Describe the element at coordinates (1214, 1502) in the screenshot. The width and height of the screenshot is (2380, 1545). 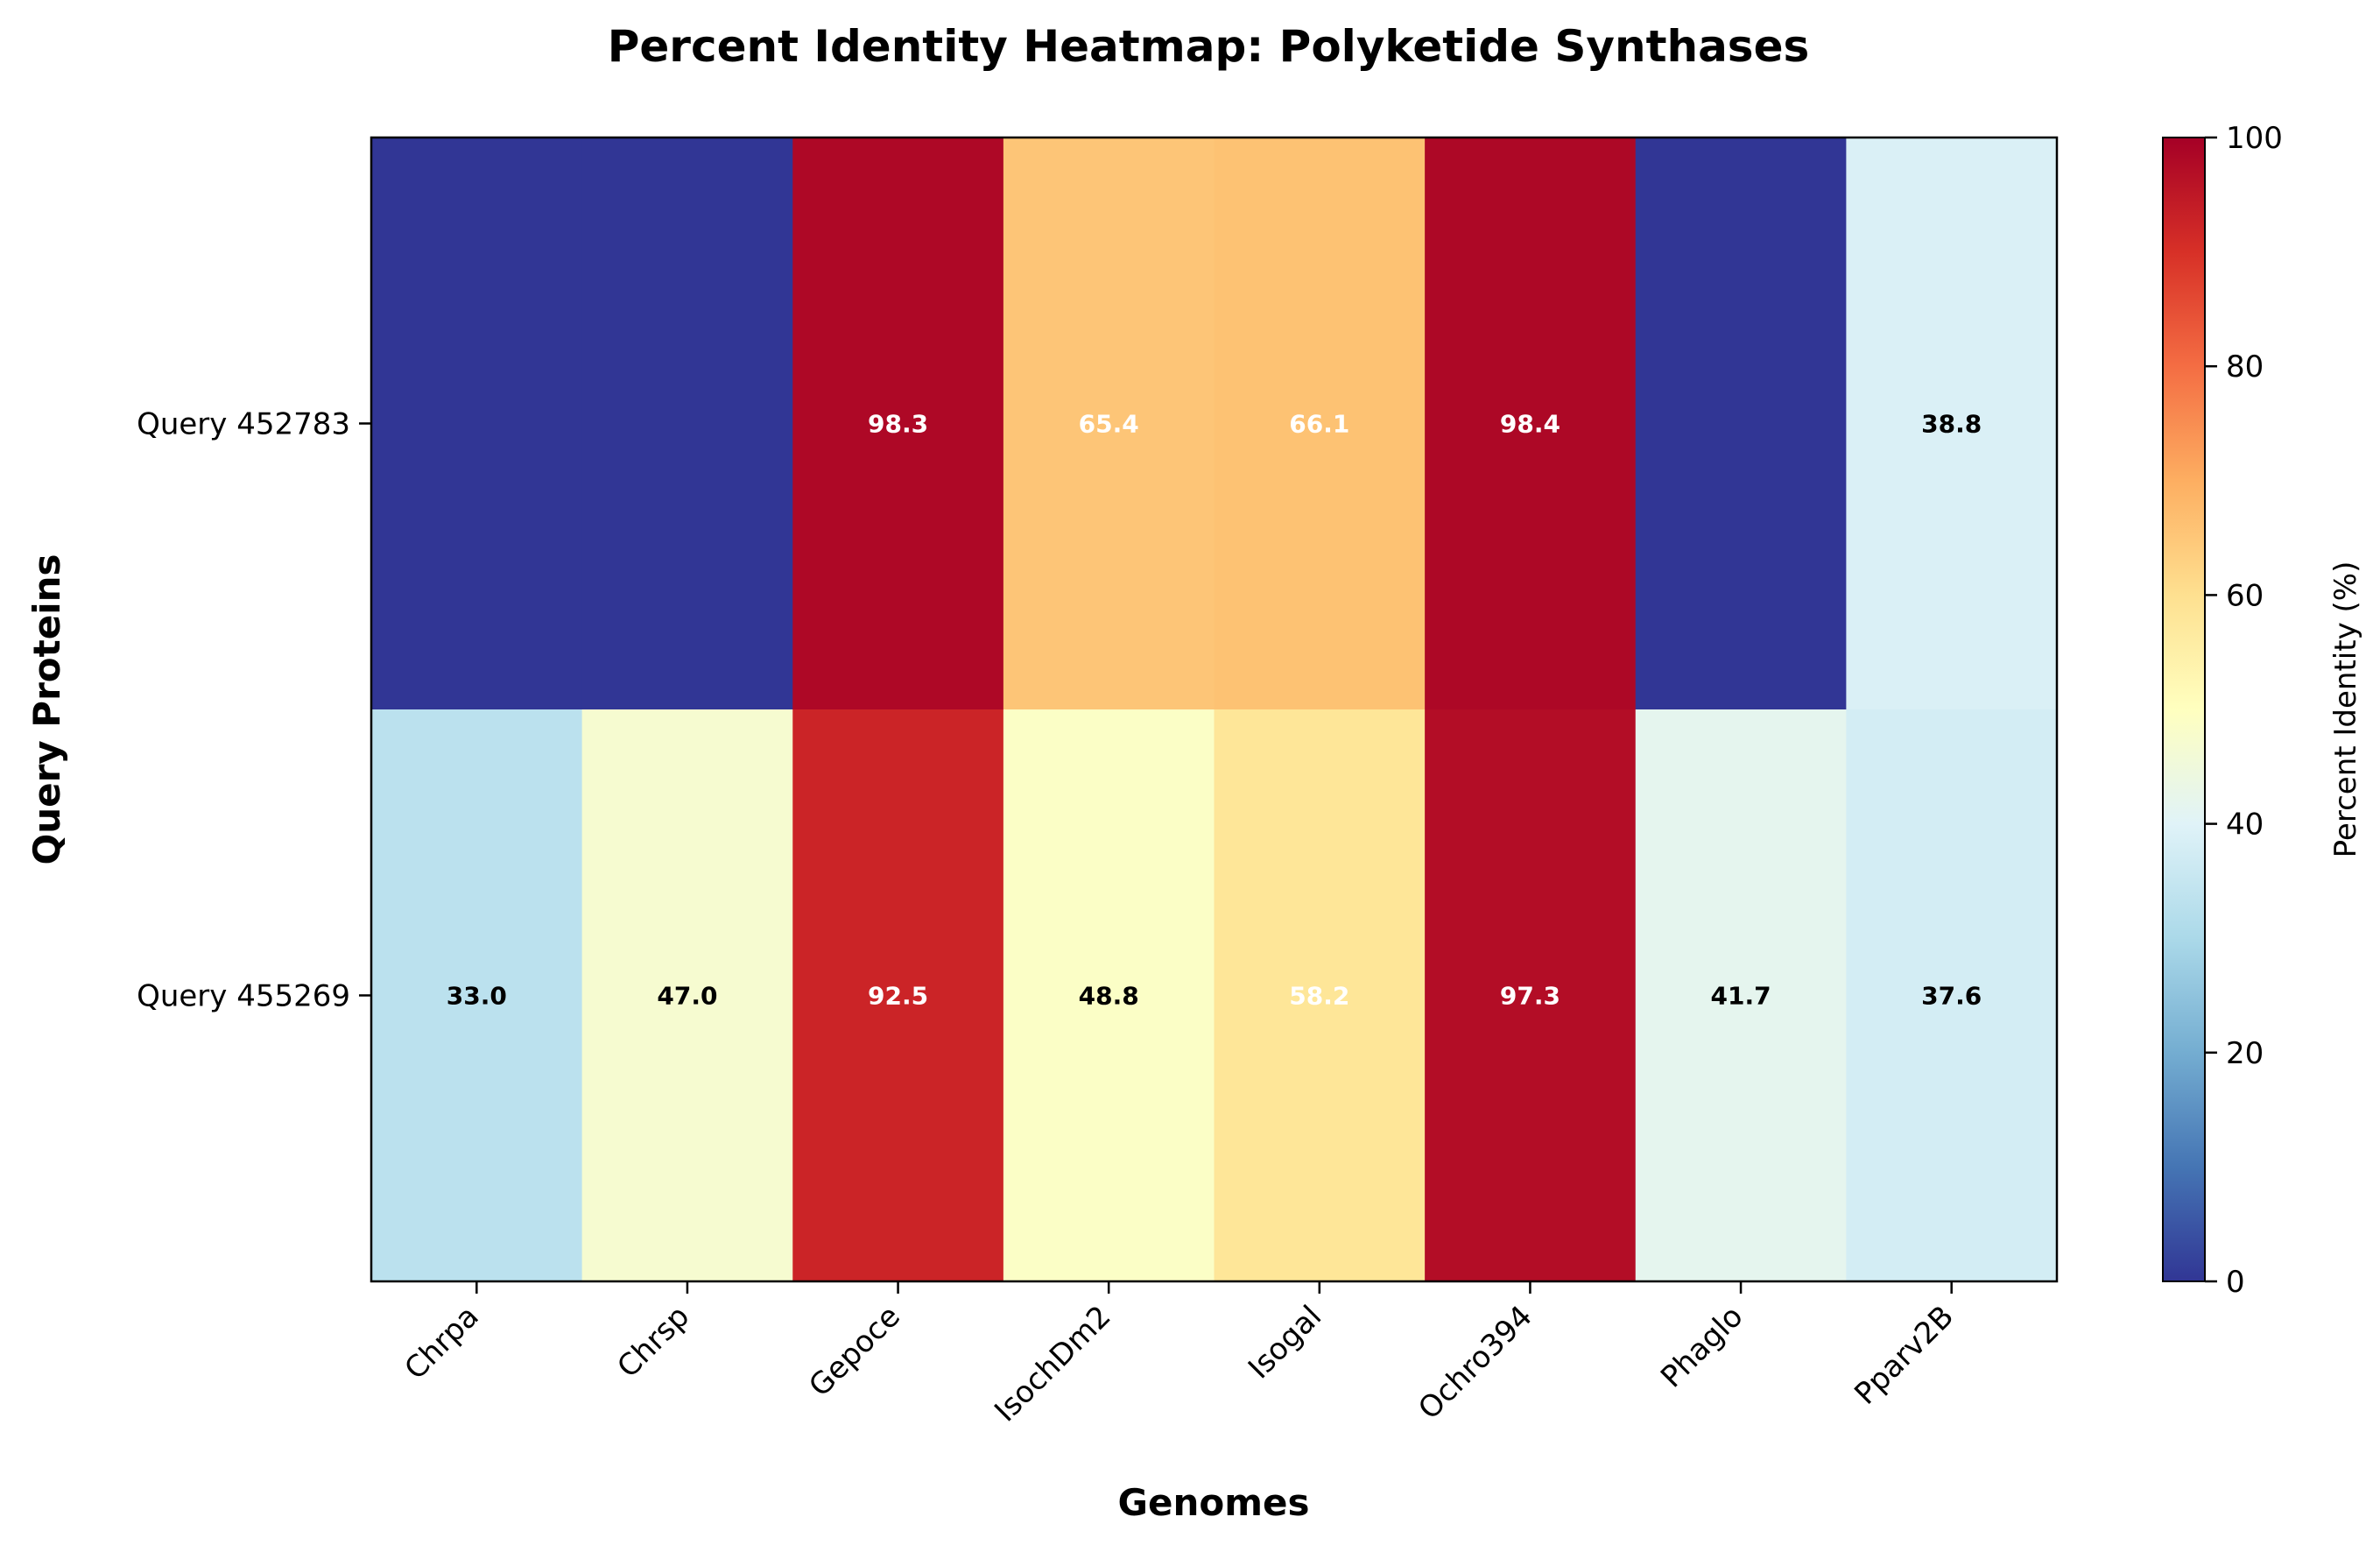
I see `x-axis-label: Genomes` at that location.